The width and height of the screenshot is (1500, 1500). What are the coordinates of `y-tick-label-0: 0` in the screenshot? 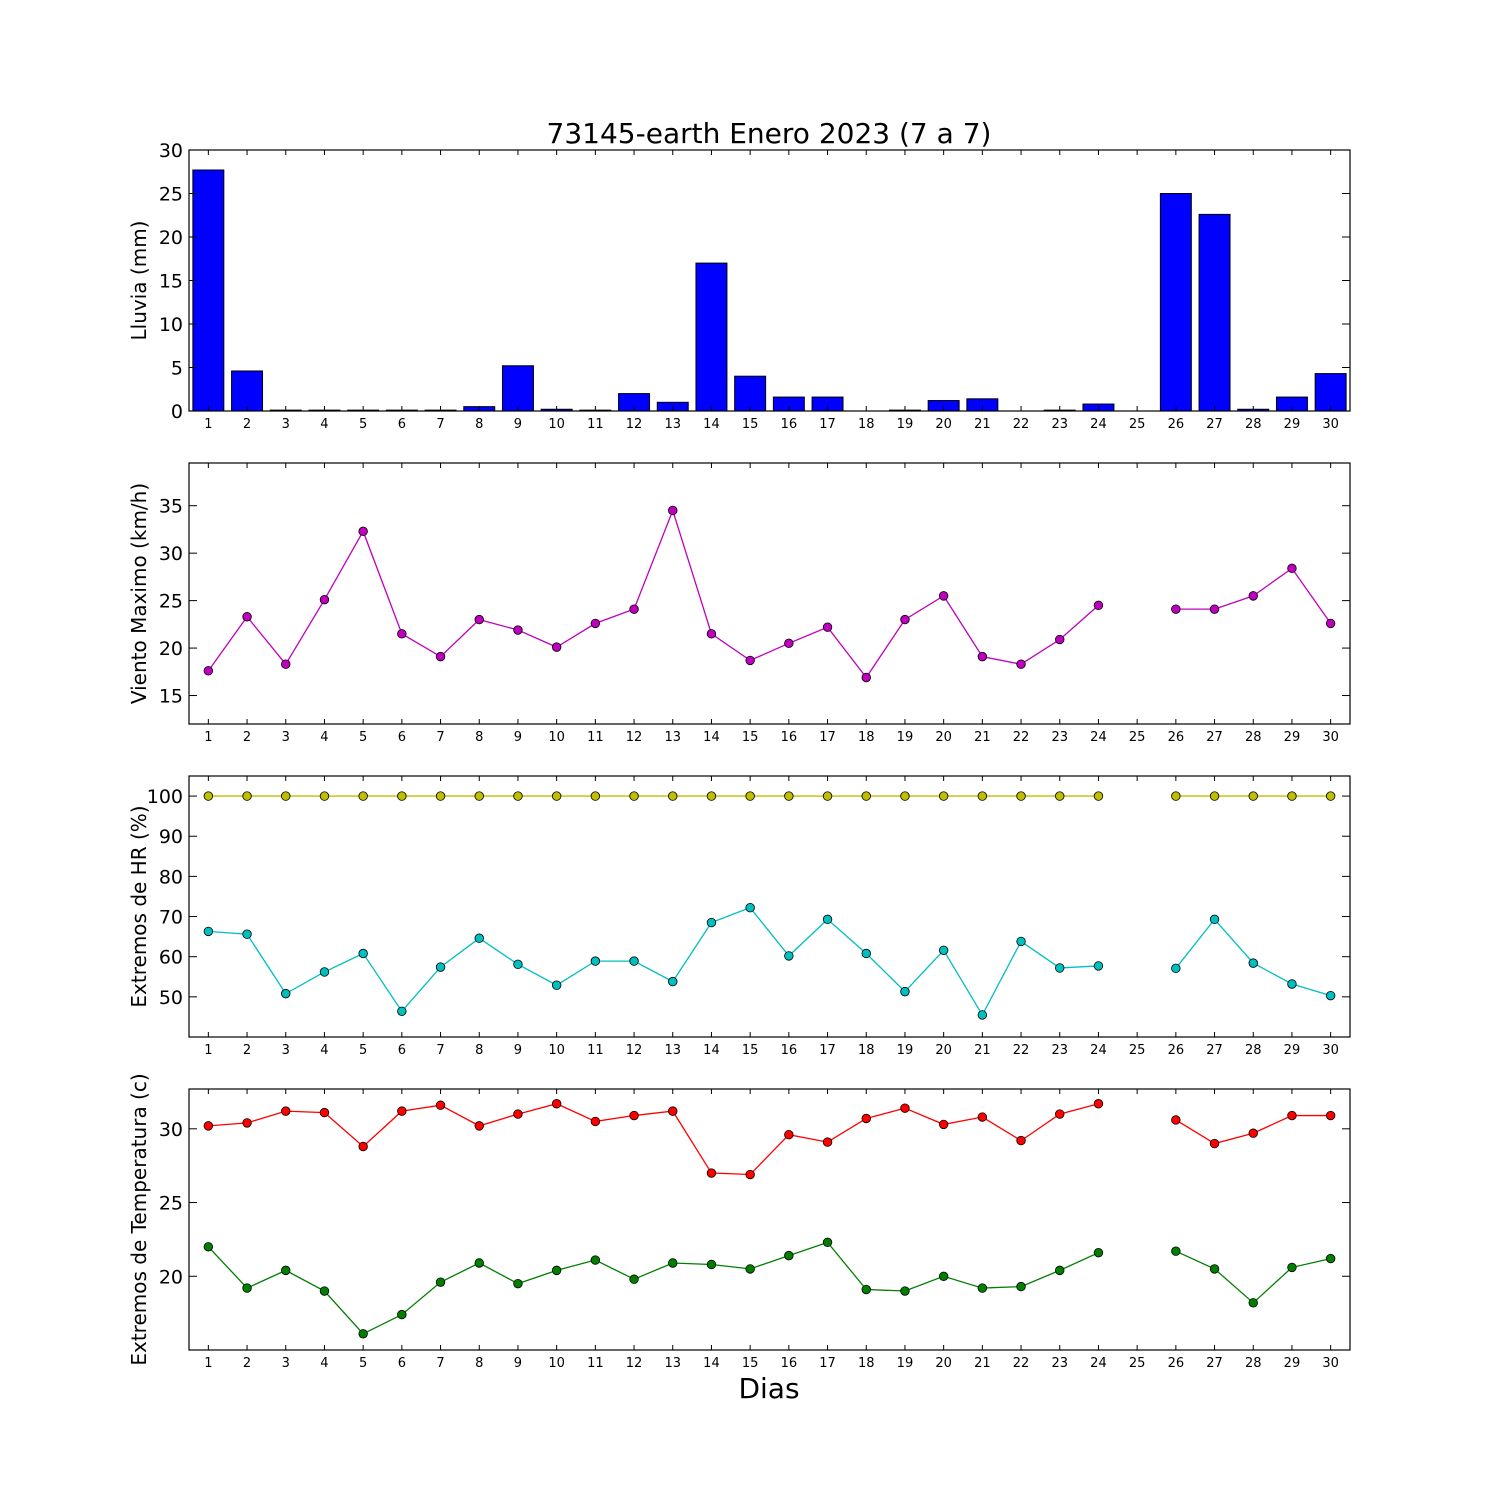 It's located at (177, 412).